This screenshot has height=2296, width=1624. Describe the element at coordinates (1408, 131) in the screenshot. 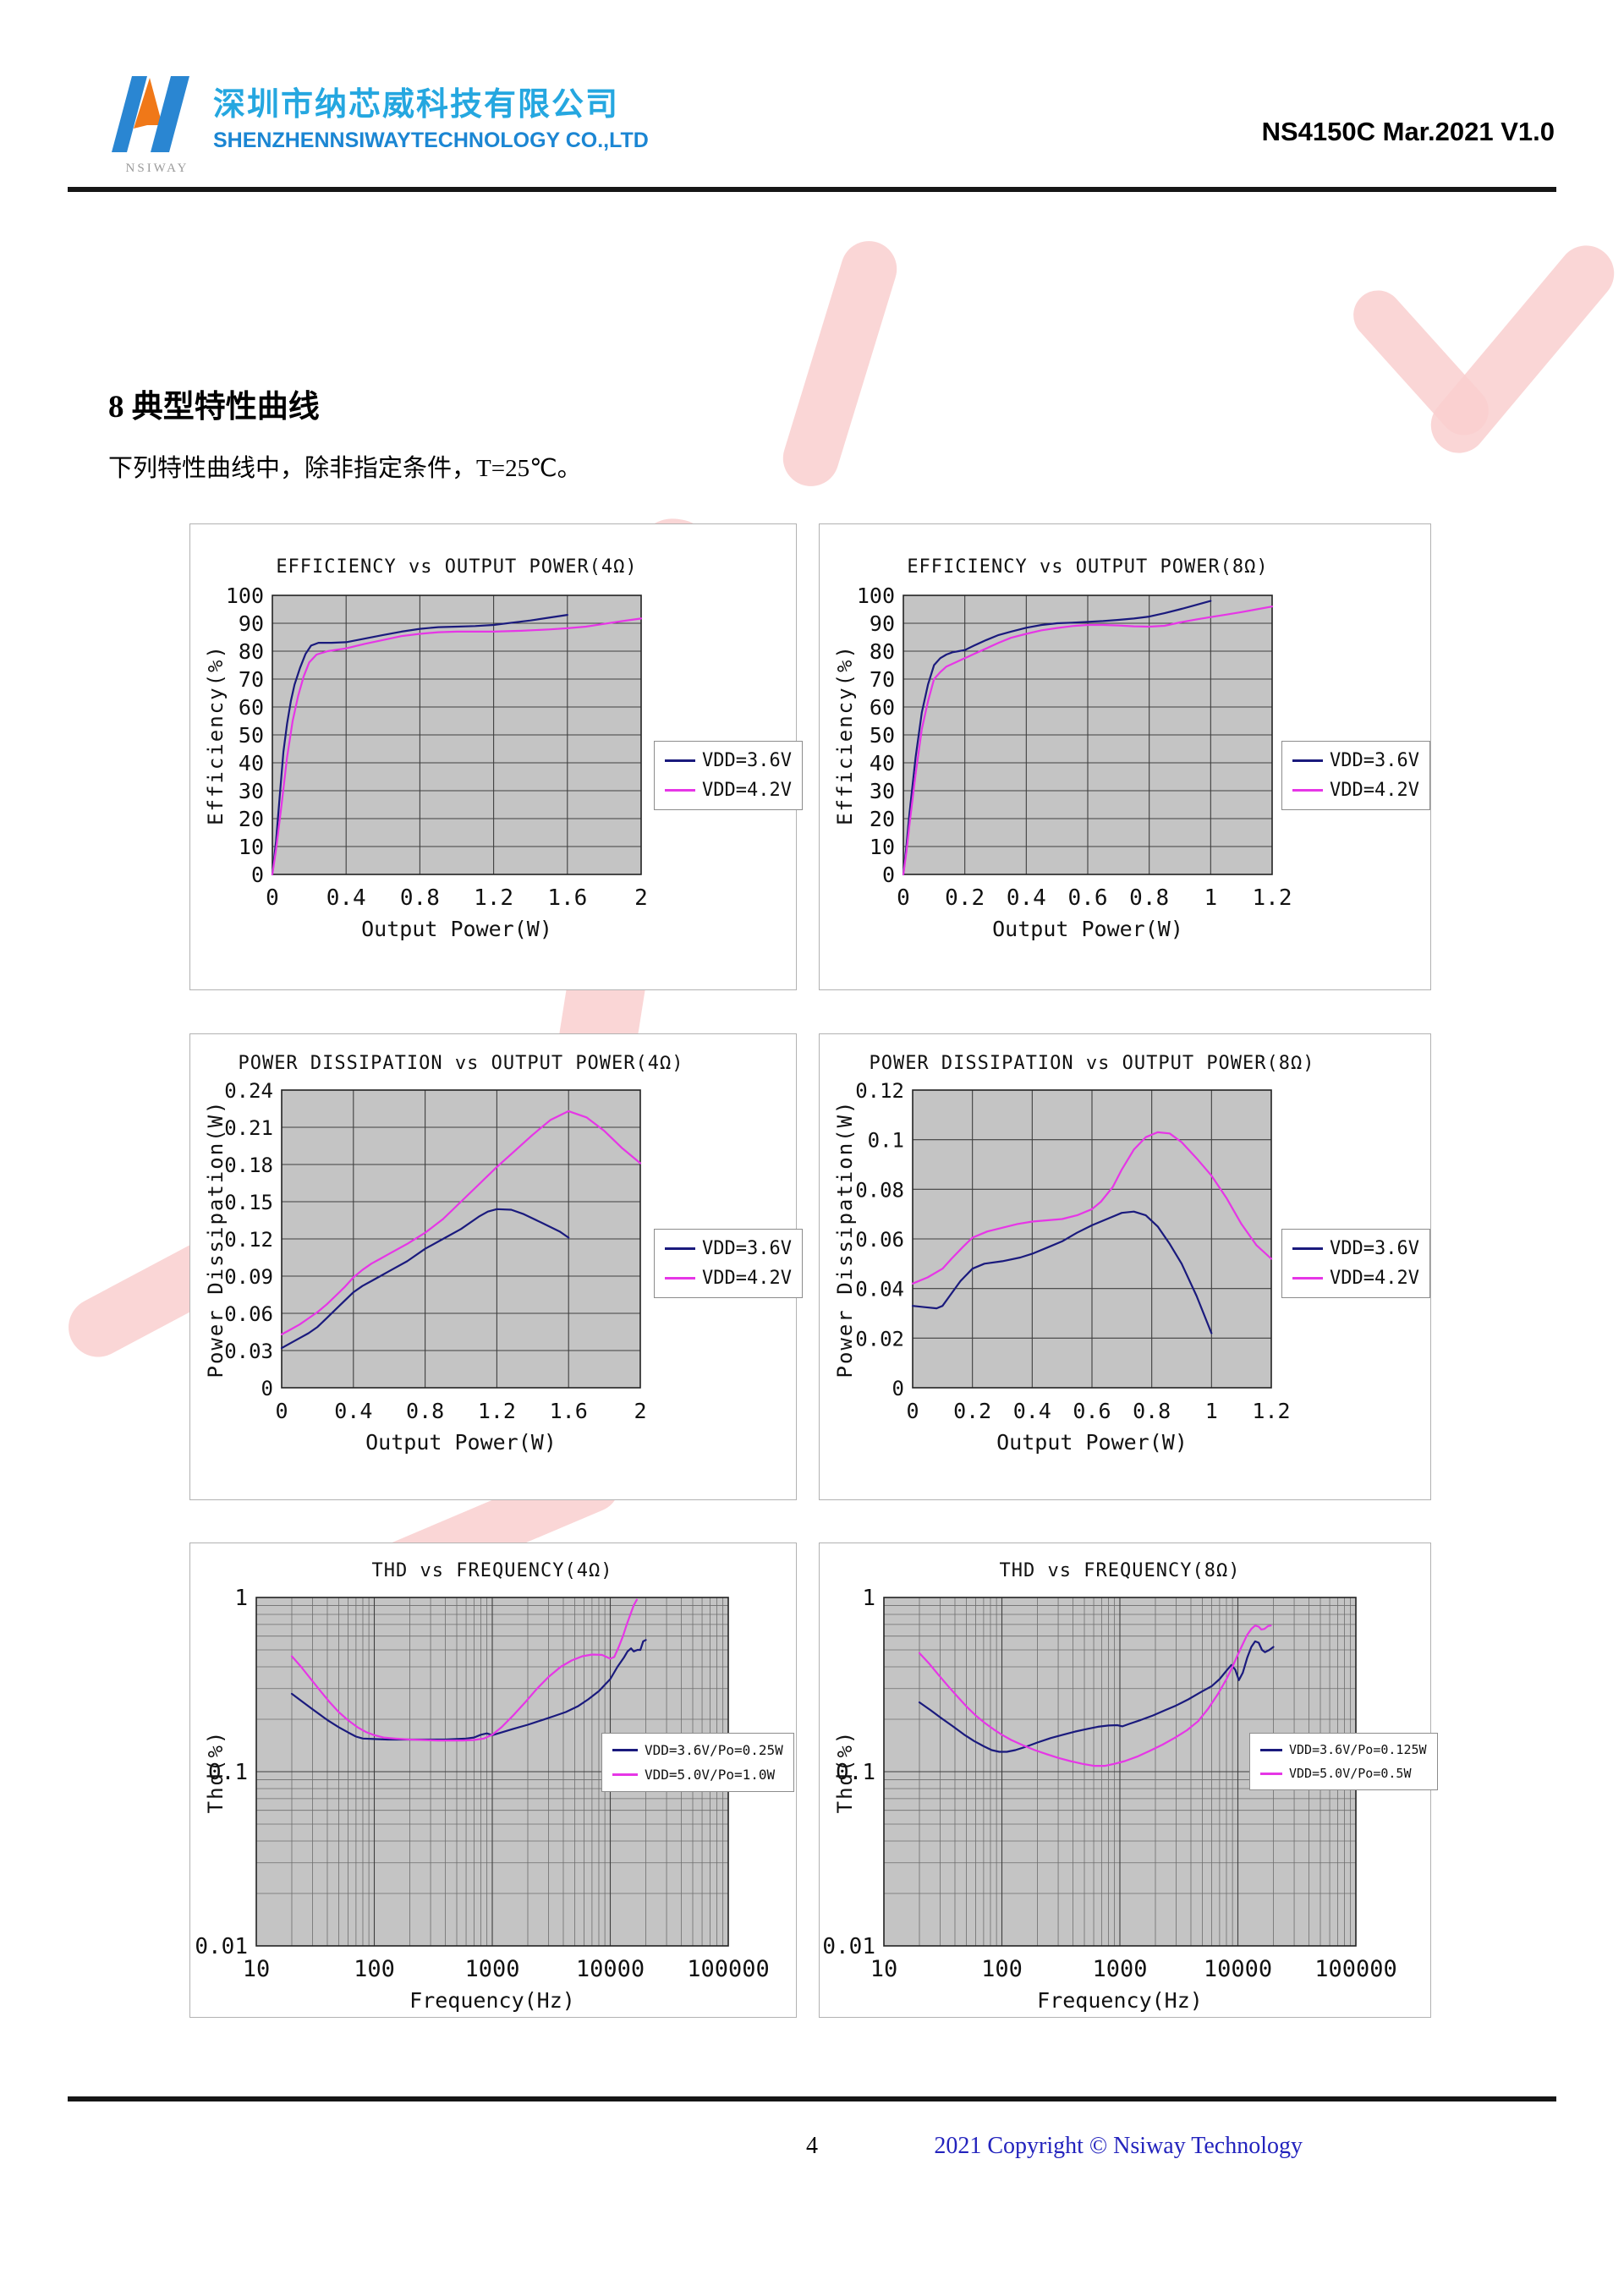

I see `document-reference: NS4150C Mar.2021 V1.0` at that location.